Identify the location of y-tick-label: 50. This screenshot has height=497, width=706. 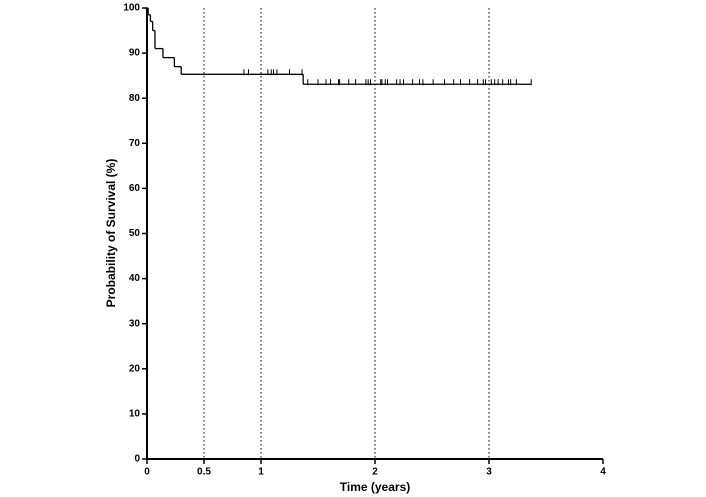
(135, 233).